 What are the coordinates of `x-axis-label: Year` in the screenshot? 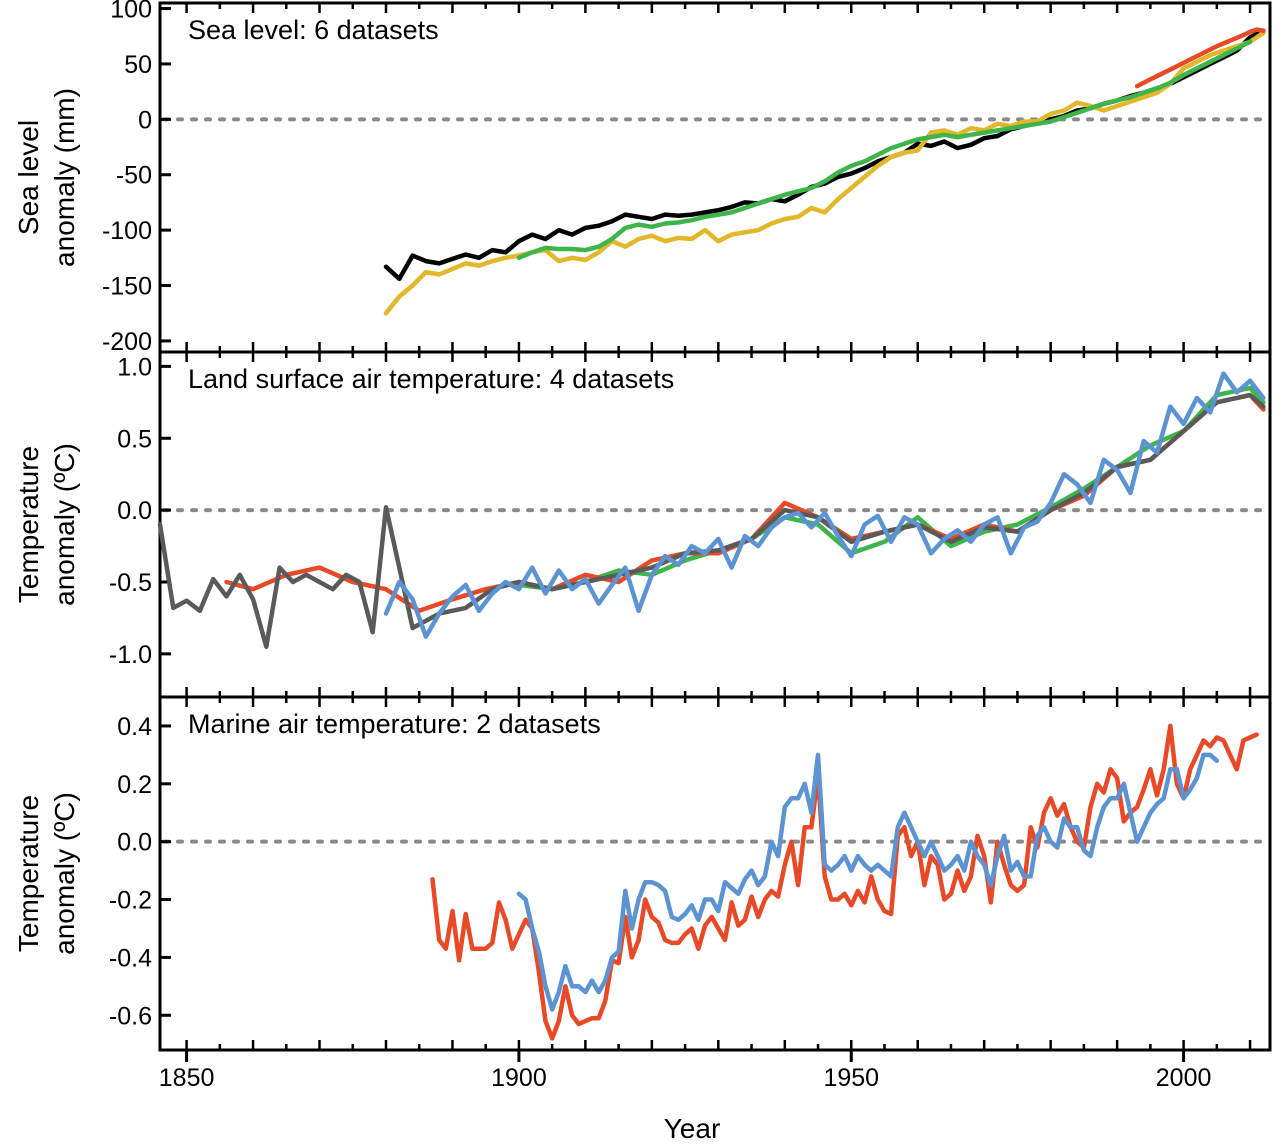 It's located at (692, 1128).